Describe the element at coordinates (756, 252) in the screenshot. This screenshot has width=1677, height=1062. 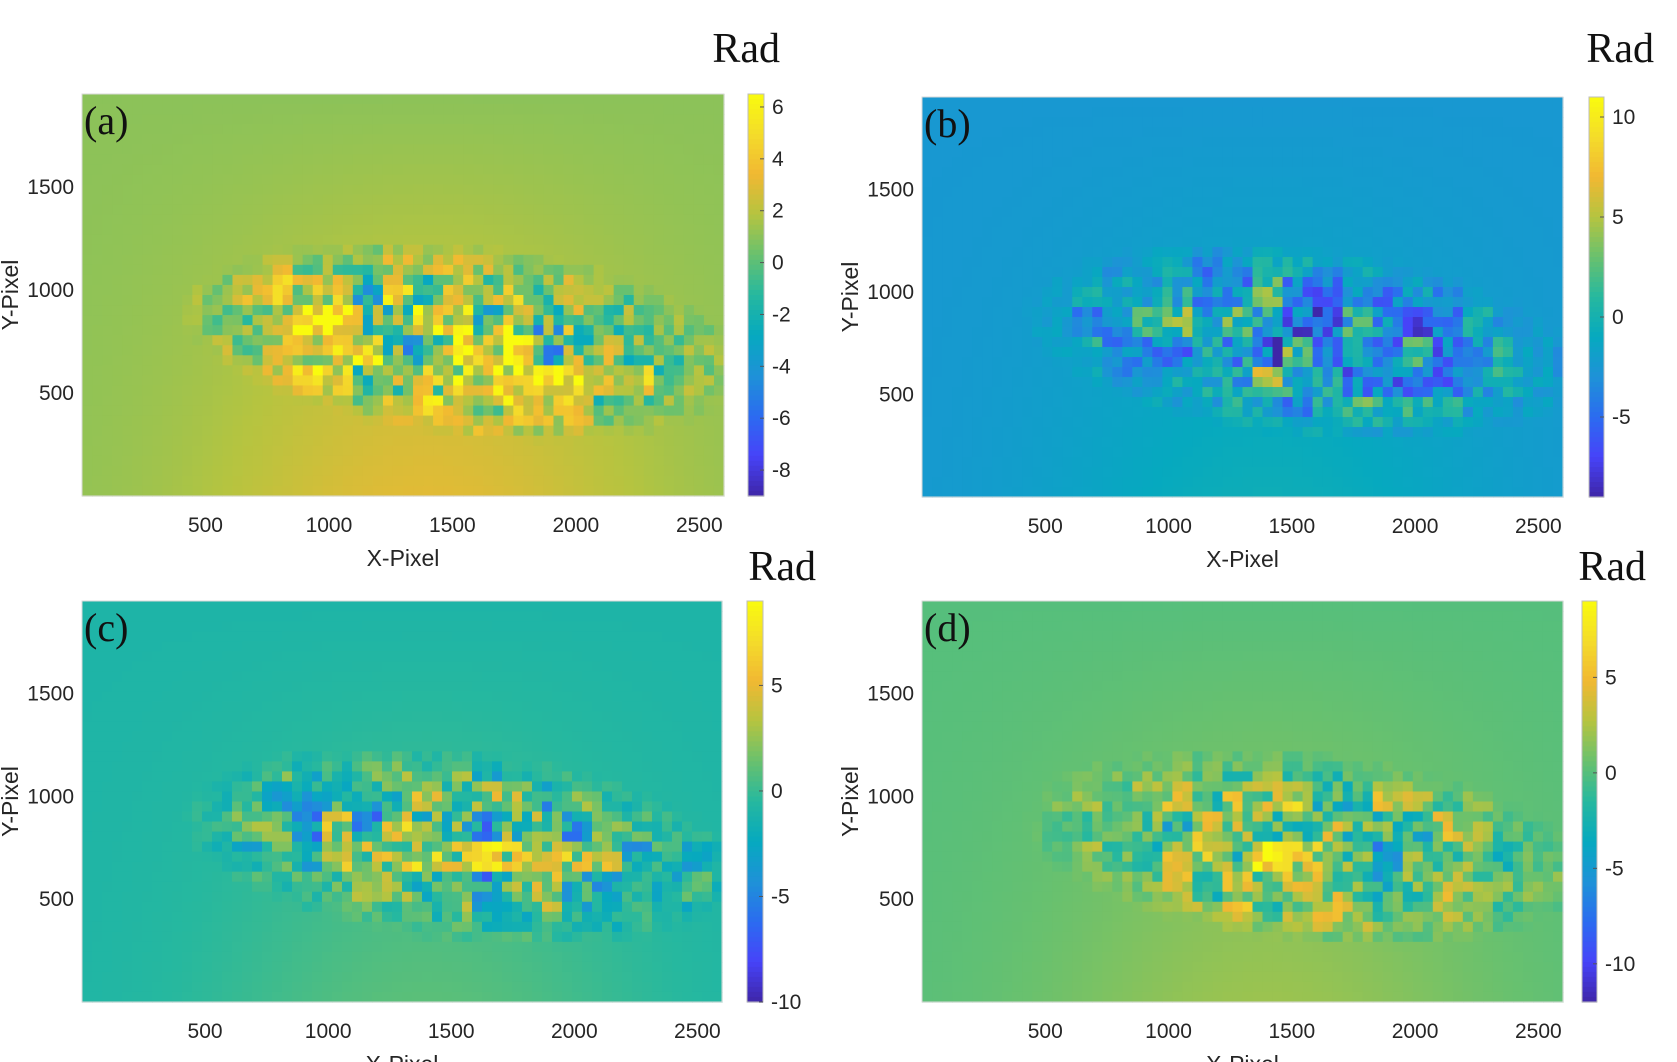
I see `colorbar-segment` at that location.